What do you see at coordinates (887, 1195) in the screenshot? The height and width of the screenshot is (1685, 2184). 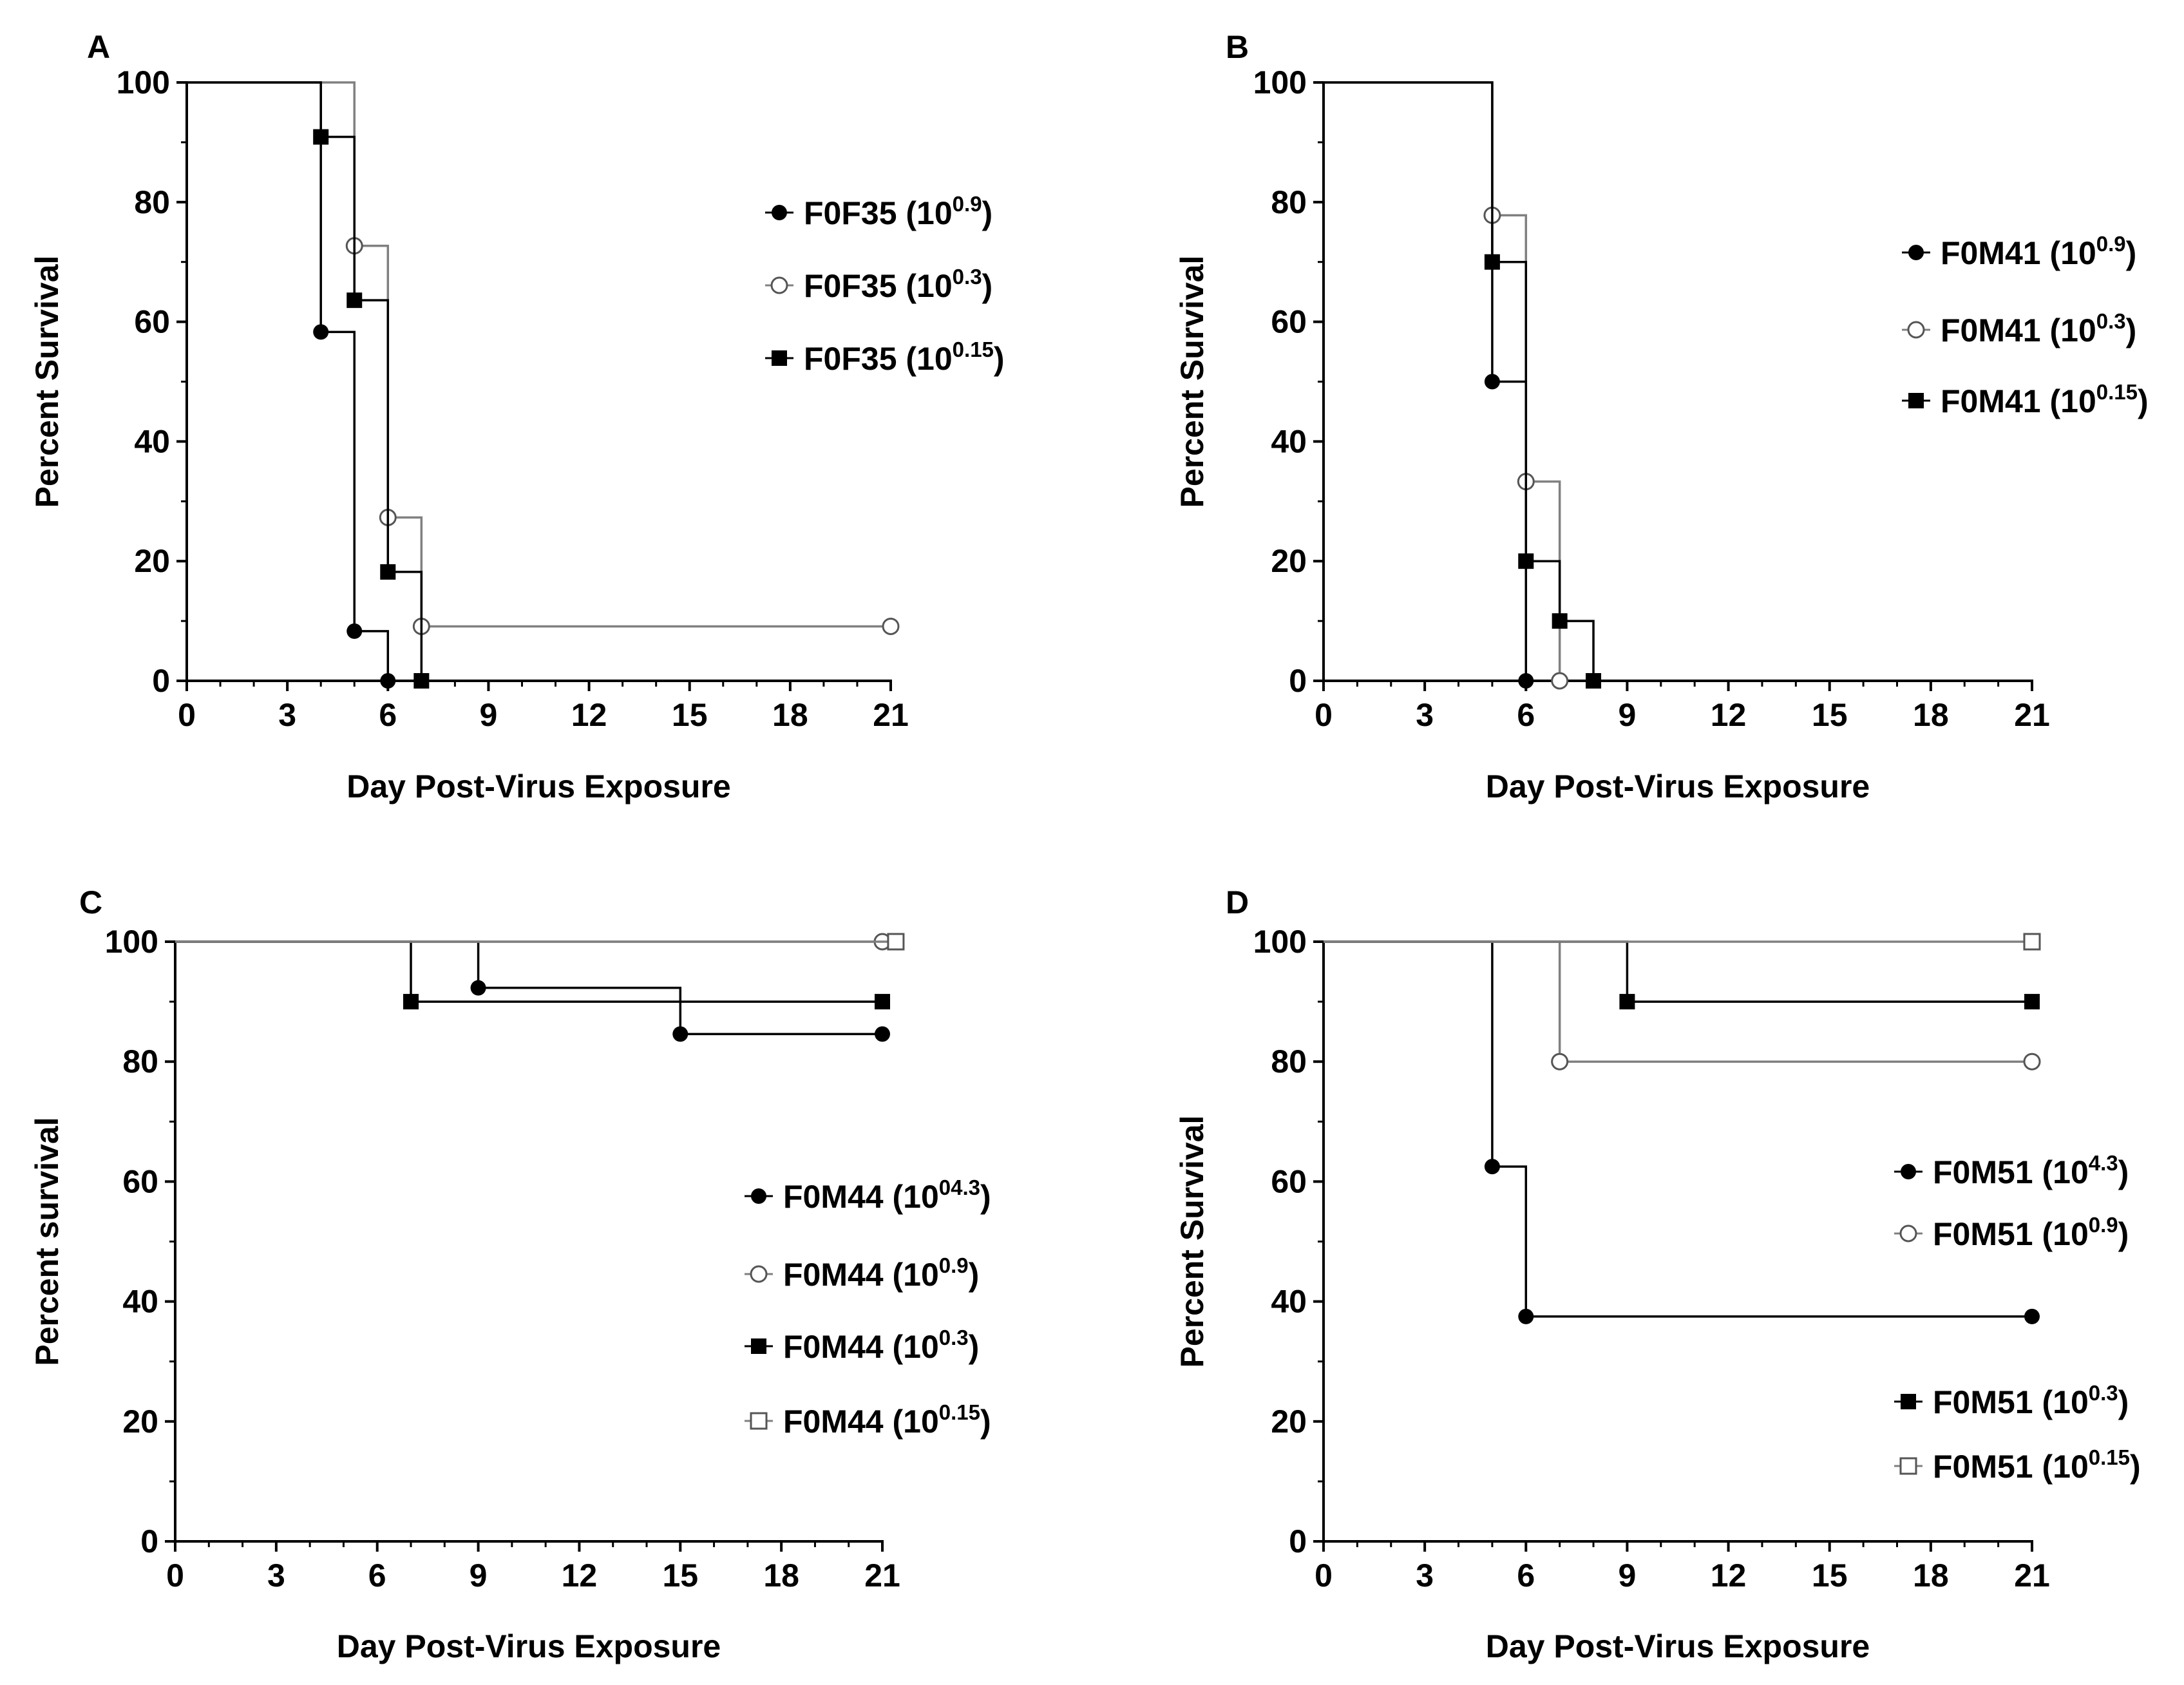 I see `legend-label: F0M44 (1004.3)` at bounding box center [887, 1195].